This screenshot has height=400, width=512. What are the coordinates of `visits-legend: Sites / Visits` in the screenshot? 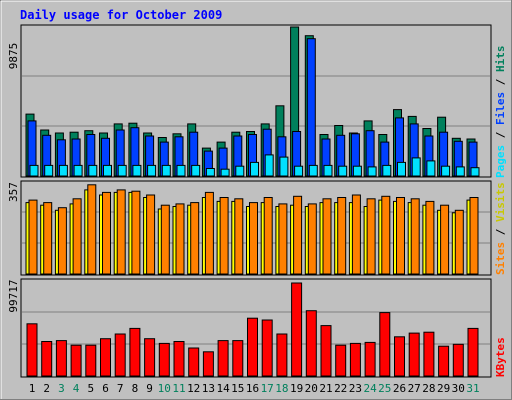 It's located at (500, 228).